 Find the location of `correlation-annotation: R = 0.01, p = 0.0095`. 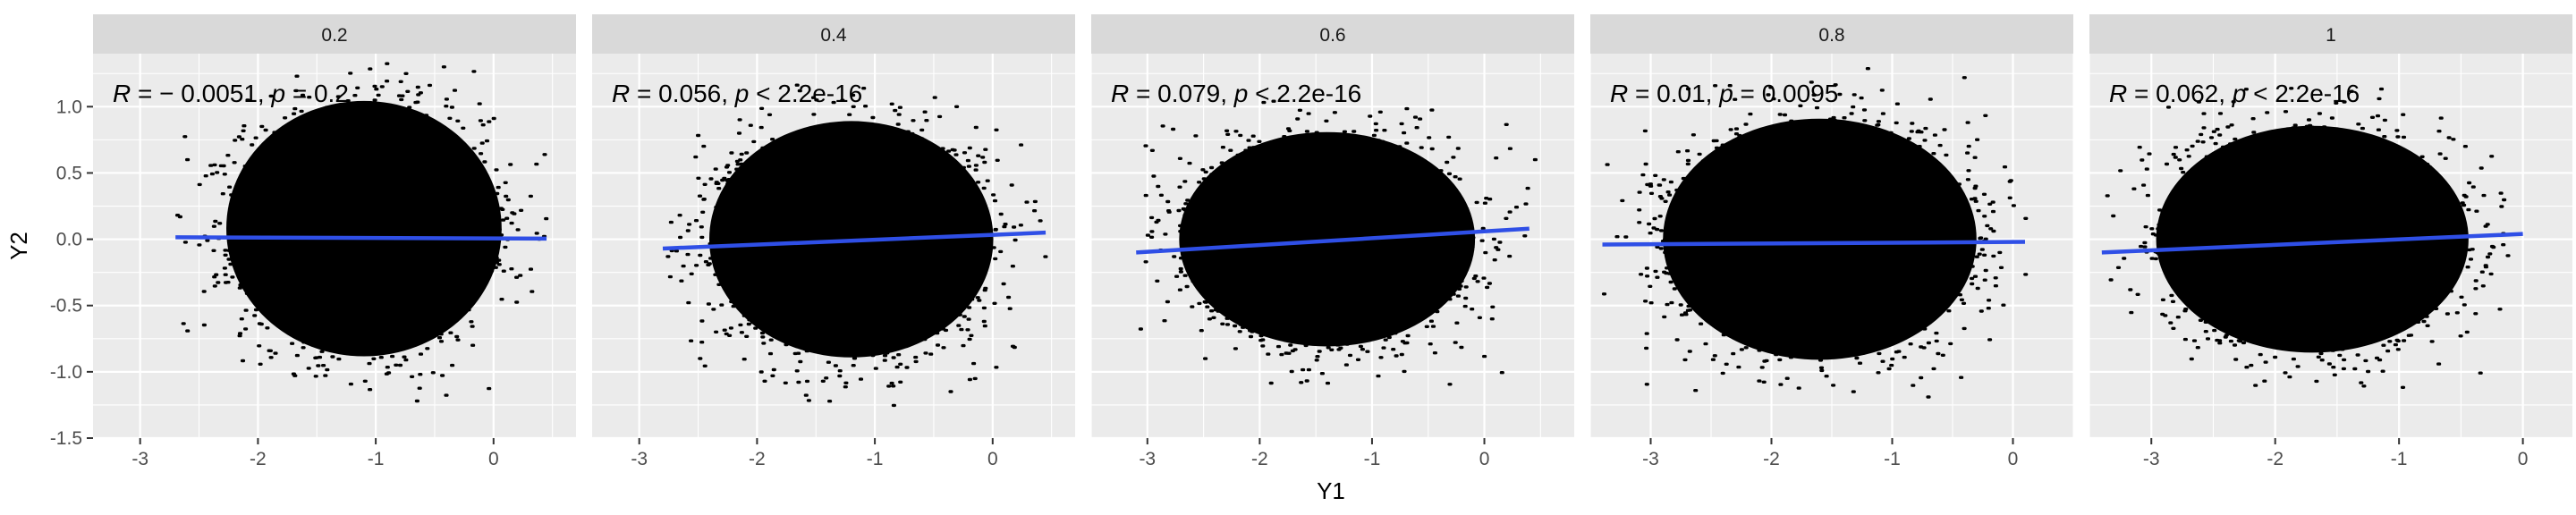

correlation-annotation: R = 0.01, p = 0.0095 is located at coordinates (1724, 93).